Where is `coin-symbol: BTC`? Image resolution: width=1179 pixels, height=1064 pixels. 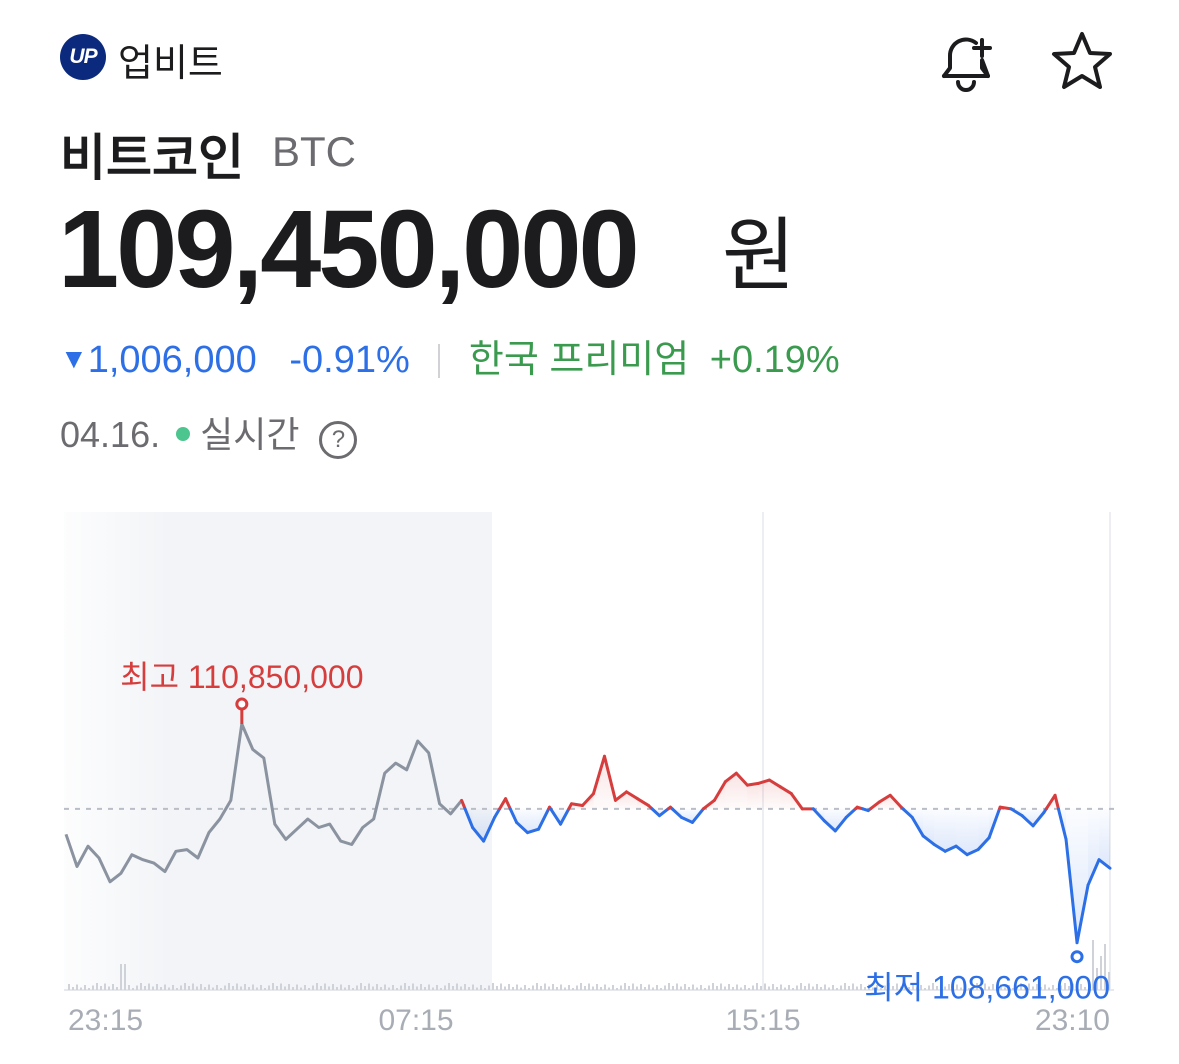
coin-symbol: BTC is located at coordinates (314, 151).